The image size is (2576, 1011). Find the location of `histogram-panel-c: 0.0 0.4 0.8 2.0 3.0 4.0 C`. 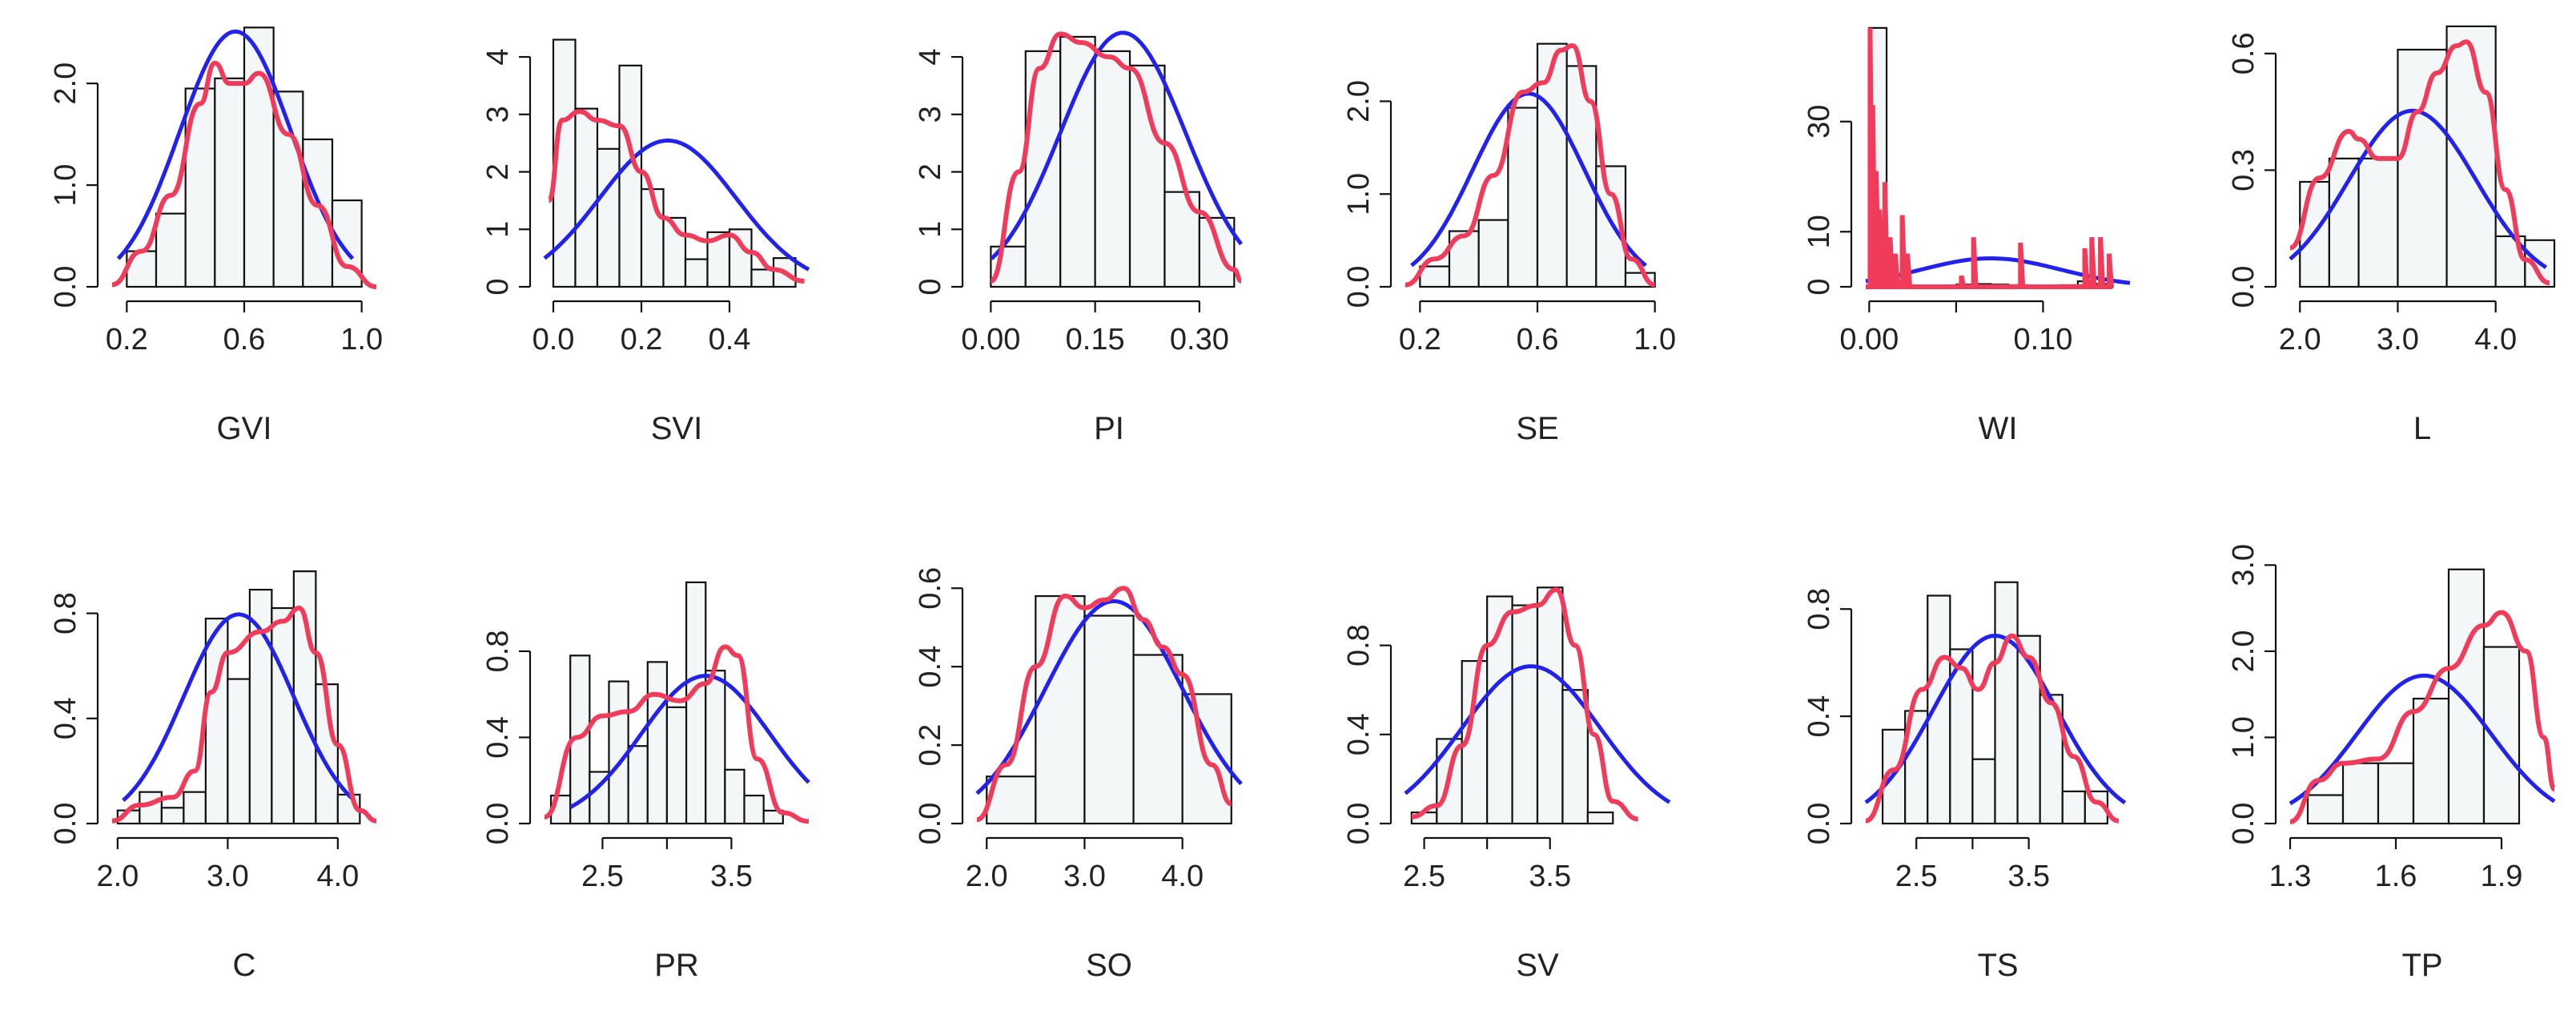

histogram-panel-c: 0.0 0.4 0.8 2.0 3.0 4.0 C is located at coordinates (213, 776).